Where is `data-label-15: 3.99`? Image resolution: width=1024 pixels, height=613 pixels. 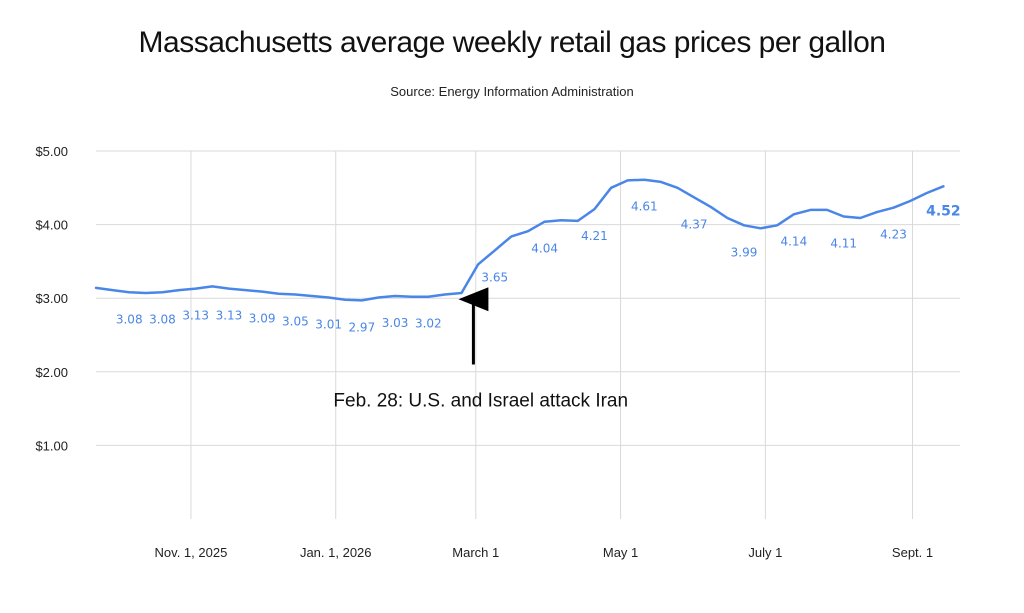 data-label-15: 3.99 is located at coordinates (744, 252).